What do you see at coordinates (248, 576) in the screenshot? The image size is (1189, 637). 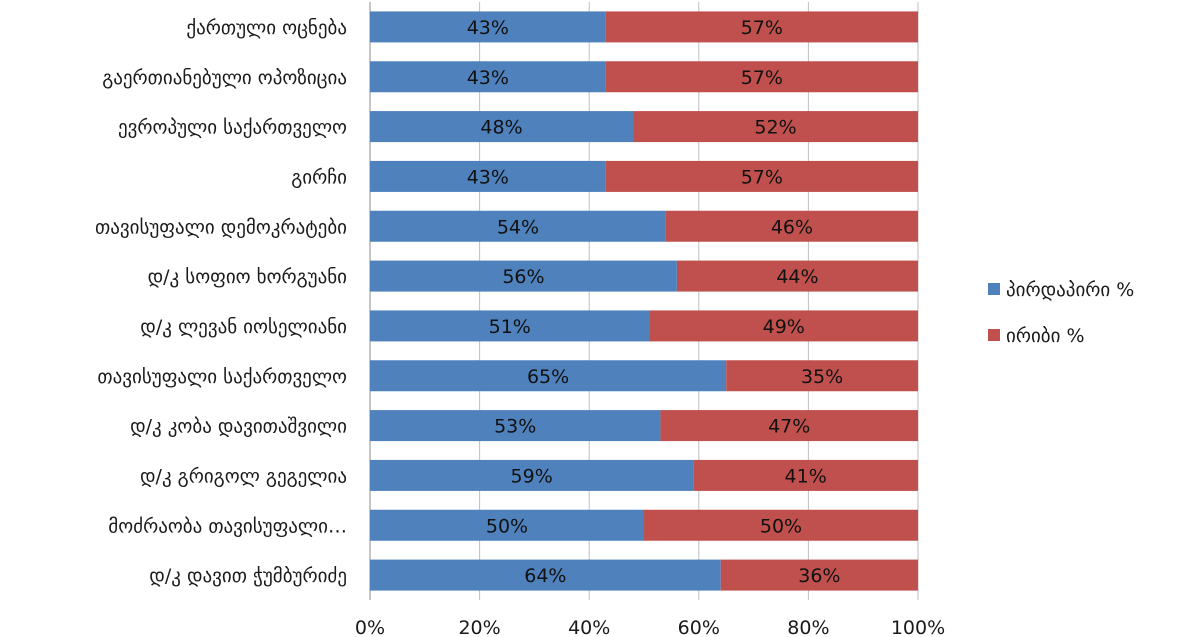 I see `category-label: დ/კ დავით ჭუმბურიძე` at bounding box center [248, 576].